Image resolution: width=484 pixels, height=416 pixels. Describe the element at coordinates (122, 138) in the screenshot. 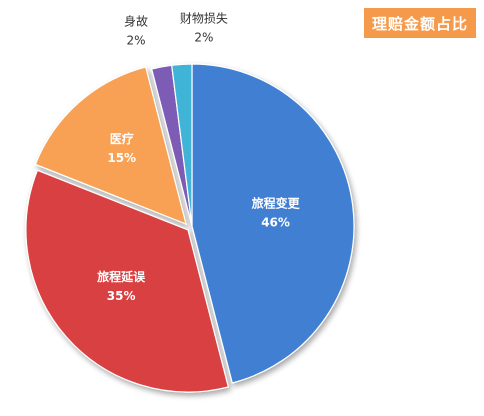

I see `slice-label: 医疗` at that location.